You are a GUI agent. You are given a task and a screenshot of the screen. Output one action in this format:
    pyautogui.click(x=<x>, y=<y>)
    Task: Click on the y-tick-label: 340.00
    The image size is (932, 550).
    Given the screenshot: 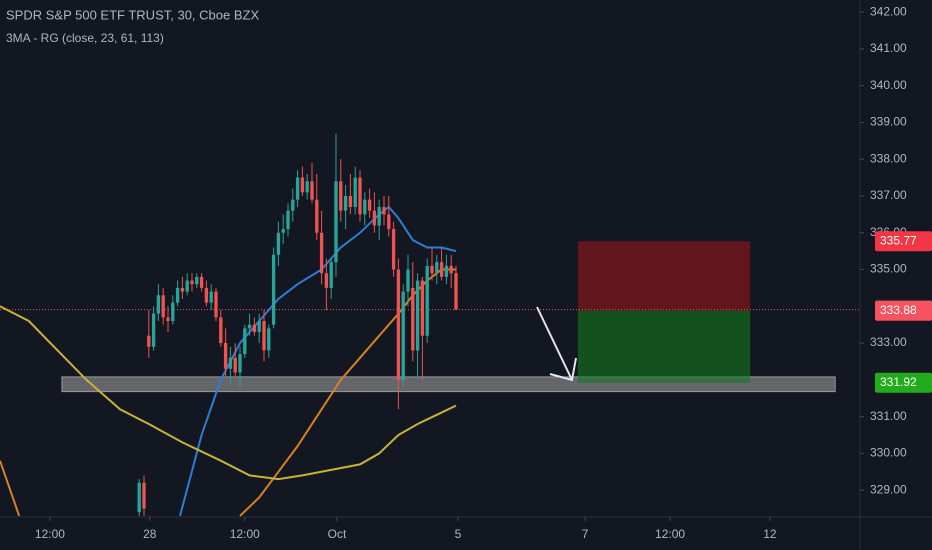 What is the action you would take?
    pyautogui.click(x=888, y=85)
    